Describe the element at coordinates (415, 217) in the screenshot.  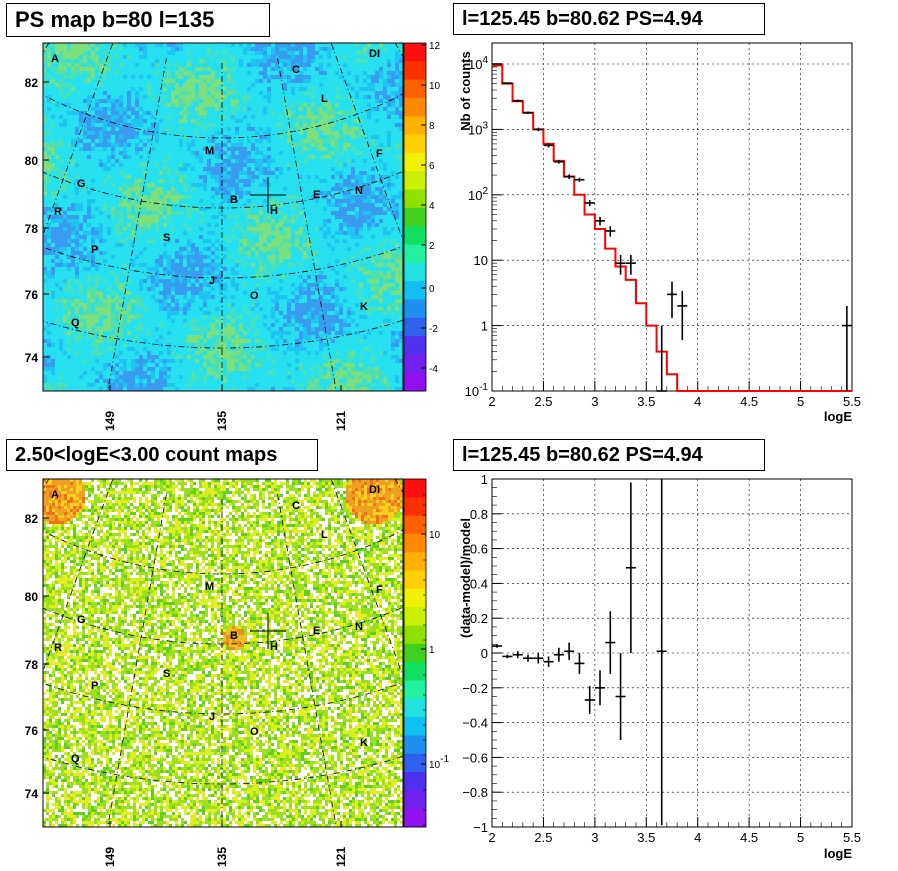
I see `colorbar-frame` at that location.